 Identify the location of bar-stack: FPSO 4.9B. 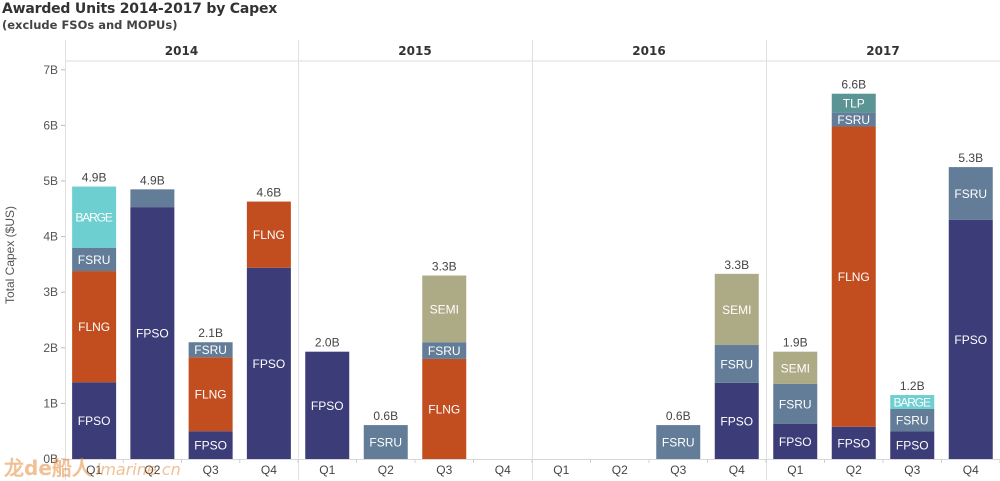
(152, 316).